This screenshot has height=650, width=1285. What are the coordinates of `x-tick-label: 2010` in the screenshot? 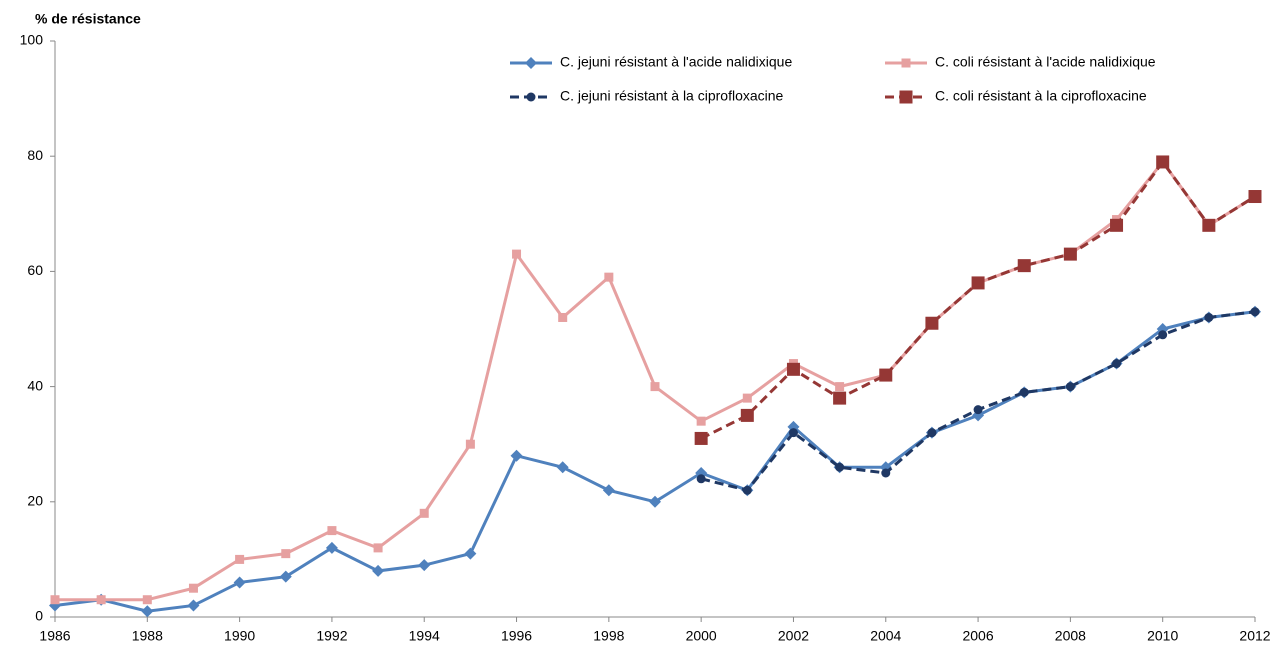 It's located at (1162, 636).